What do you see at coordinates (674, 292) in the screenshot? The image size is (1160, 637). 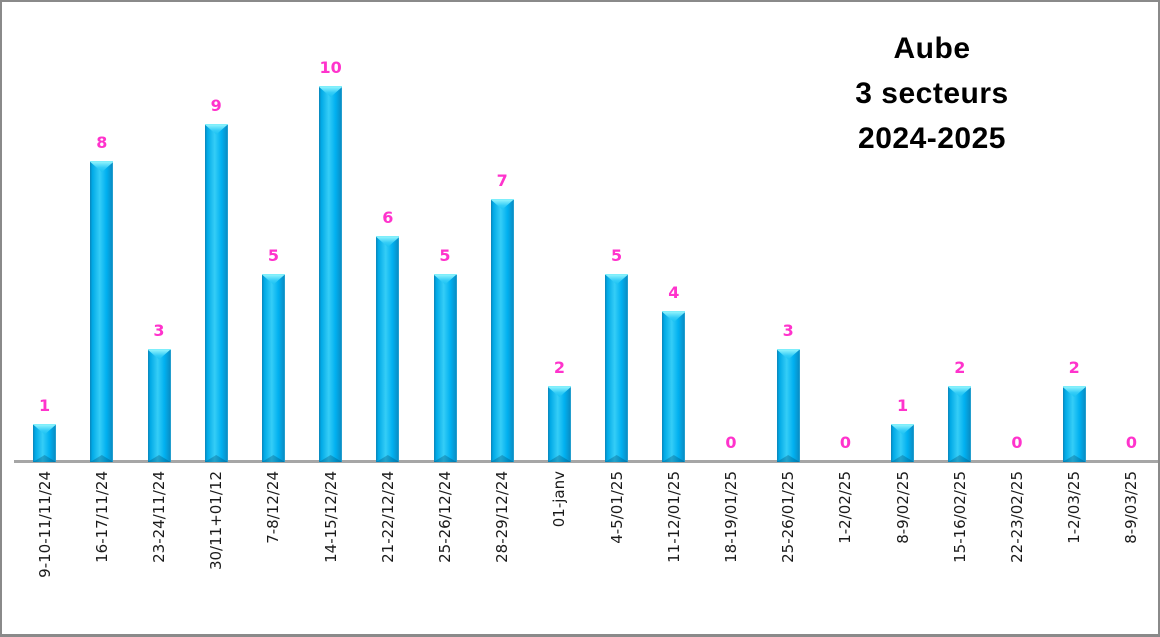 I see `bar-value-label: 4` at bounding box center [674, 292].